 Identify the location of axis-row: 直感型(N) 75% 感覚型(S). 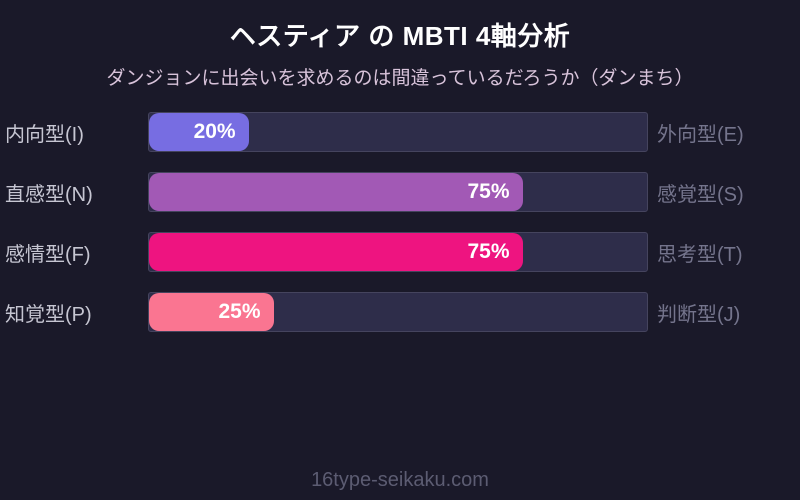
(400, 192).